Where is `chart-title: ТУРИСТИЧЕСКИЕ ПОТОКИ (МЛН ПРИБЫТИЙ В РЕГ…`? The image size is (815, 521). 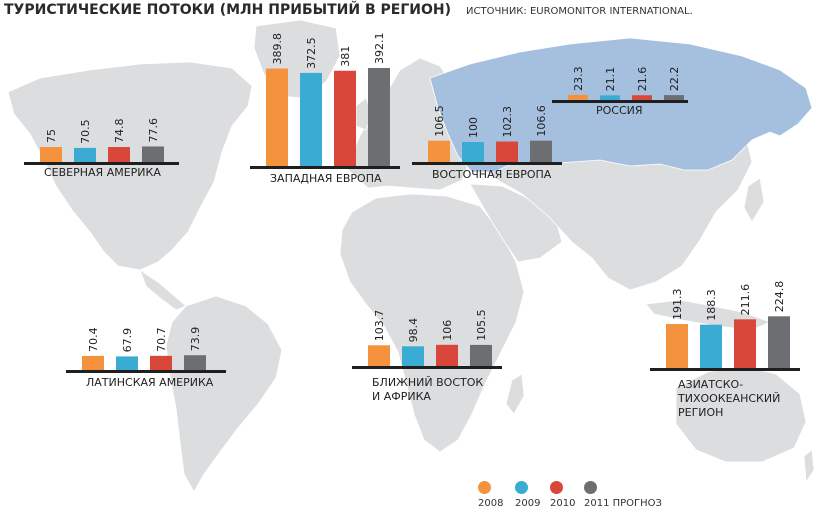 chart-title: ТУРИСТИЧЕСКИЕ ПОТОКИ (МЛН ПРИБЫТИЙ В РЕГ… is located at coordinates (228, 10).